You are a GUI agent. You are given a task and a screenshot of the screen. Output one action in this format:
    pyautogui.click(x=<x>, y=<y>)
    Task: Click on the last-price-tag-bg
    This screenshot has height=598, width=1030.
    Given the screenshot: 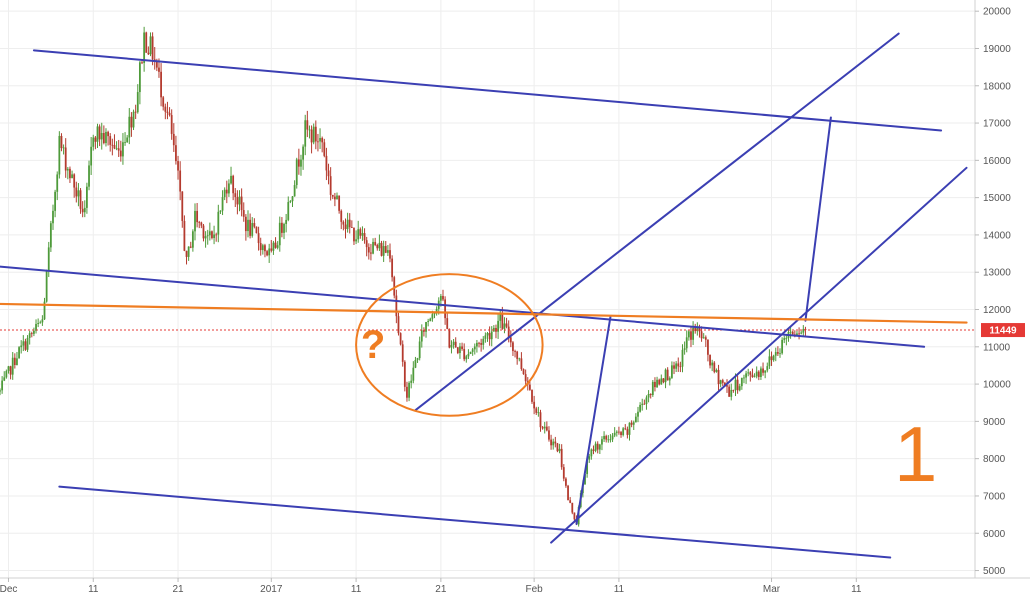 What is the action you would take?
    pyautogui.click(x=1003, y=330)
    